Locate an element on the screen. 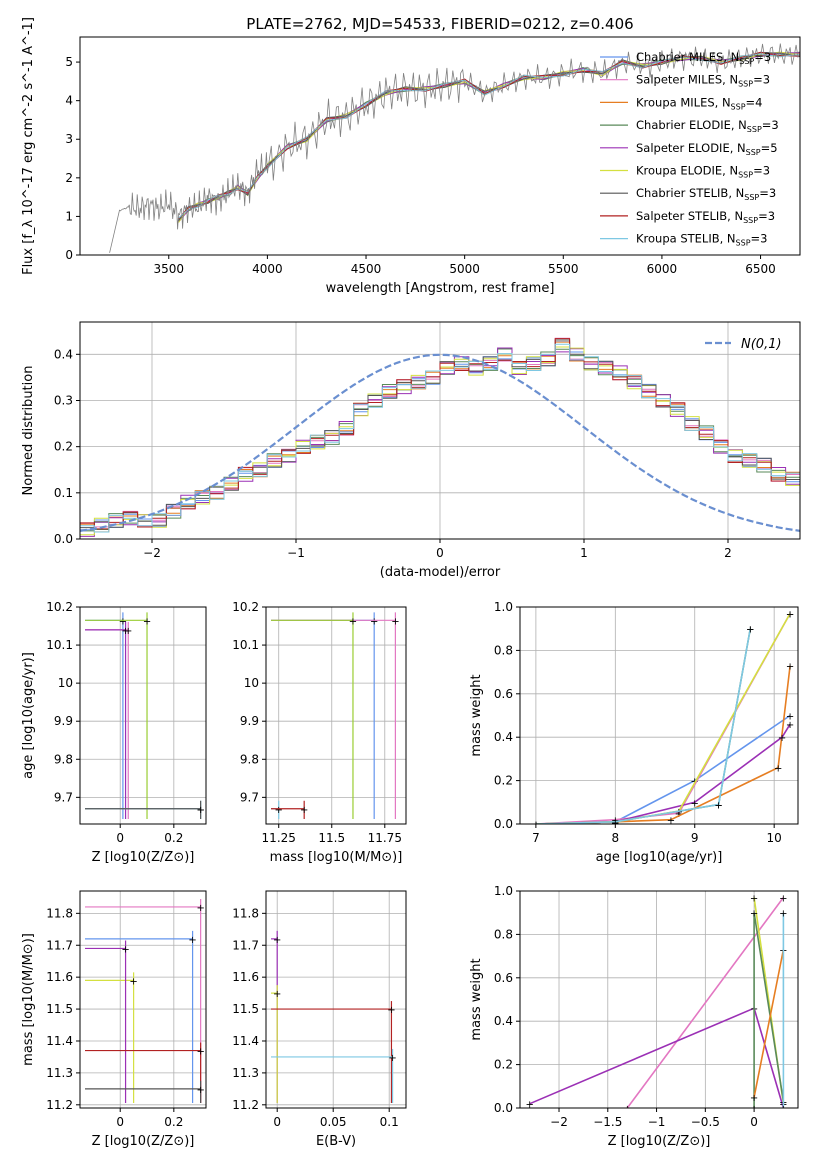 Image resolution: width=819 pixels, height=1170 pixels. y-tick-label: 0.8 is located at coordinates (503, 650).